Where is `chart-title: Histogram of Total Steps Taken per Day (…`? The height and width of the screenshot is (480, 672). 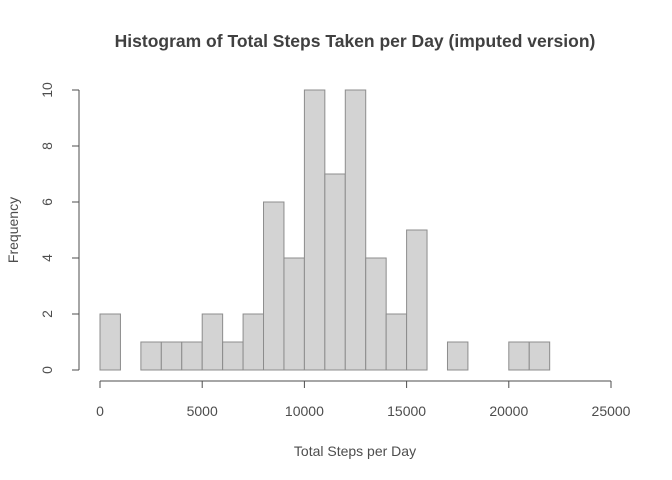 chart-title: Histogram of Total Steps Taken per Day (… is located at coordinates (355, 41).